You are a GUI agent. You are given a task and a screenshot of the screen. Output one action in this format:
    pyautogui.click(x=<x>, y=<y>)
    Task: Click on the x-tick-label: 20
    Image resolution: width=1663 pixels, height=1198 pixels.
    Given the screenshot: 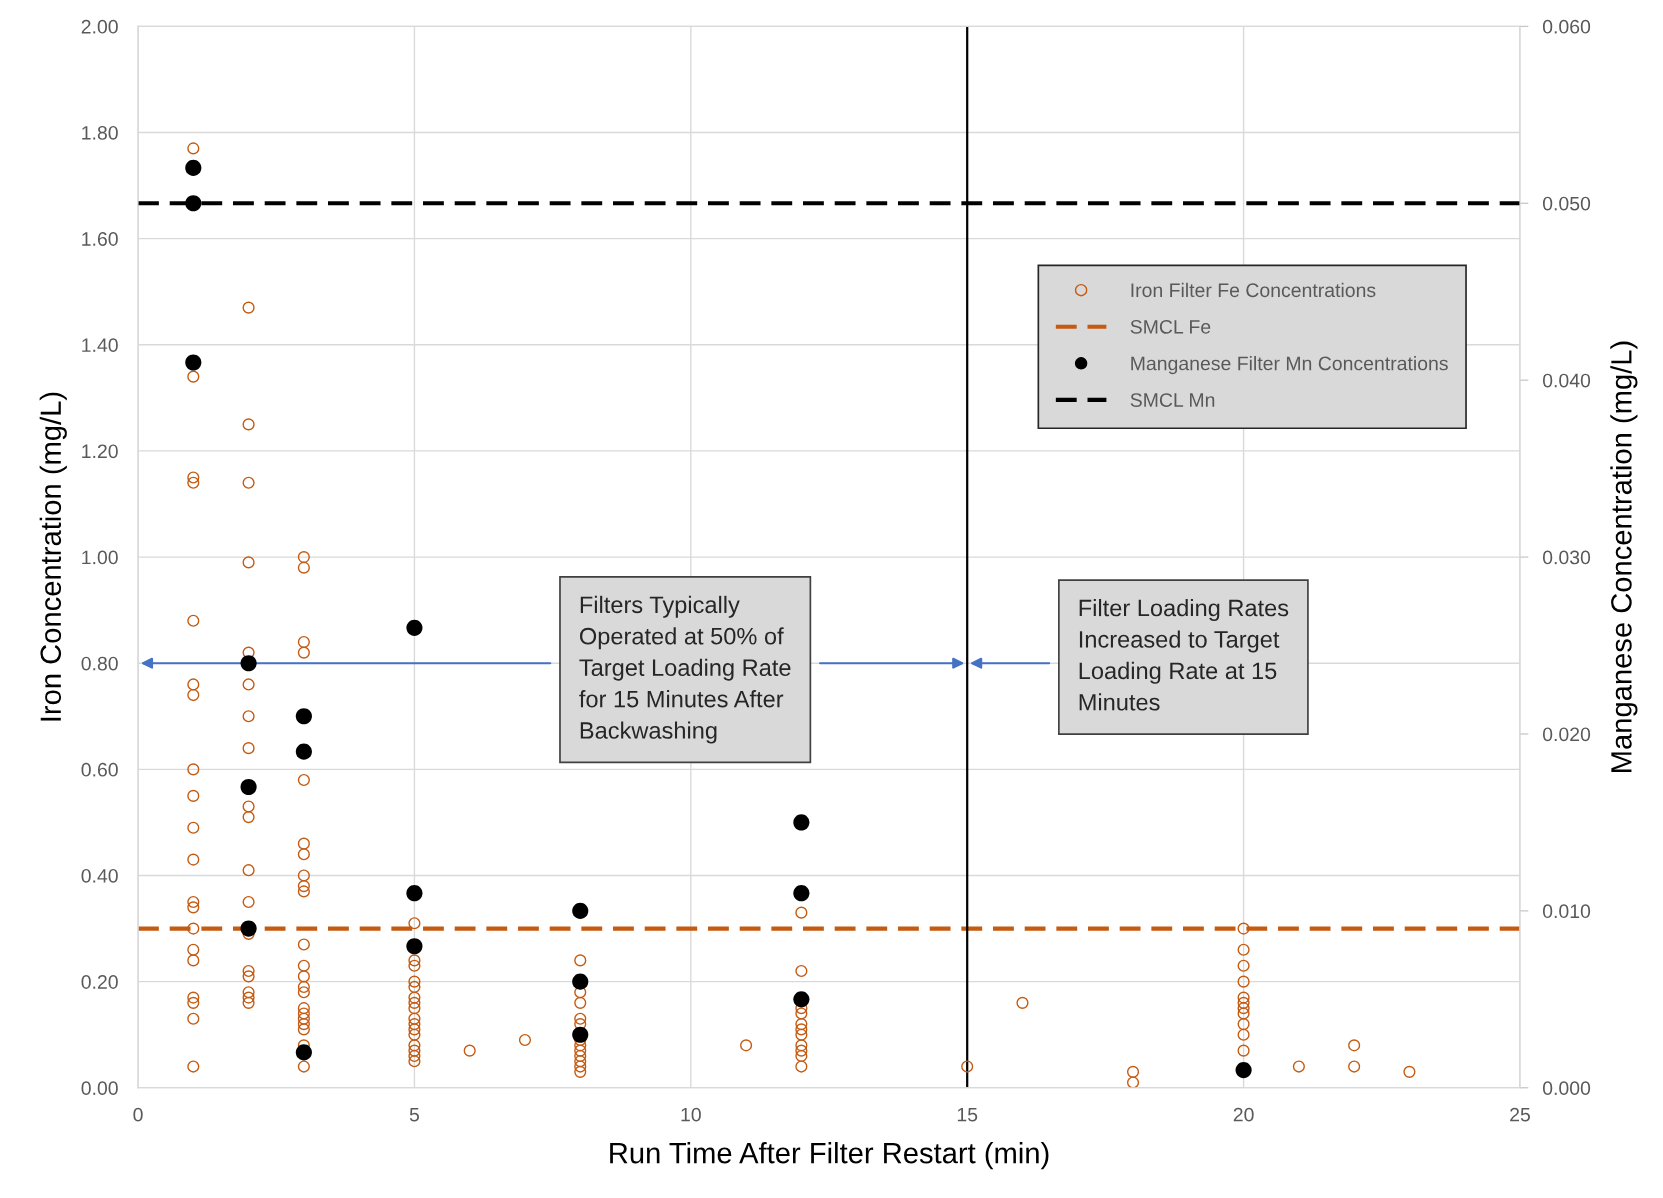 What is the action you would take?
    pyautogui.click(x=1243, y=1114)
    